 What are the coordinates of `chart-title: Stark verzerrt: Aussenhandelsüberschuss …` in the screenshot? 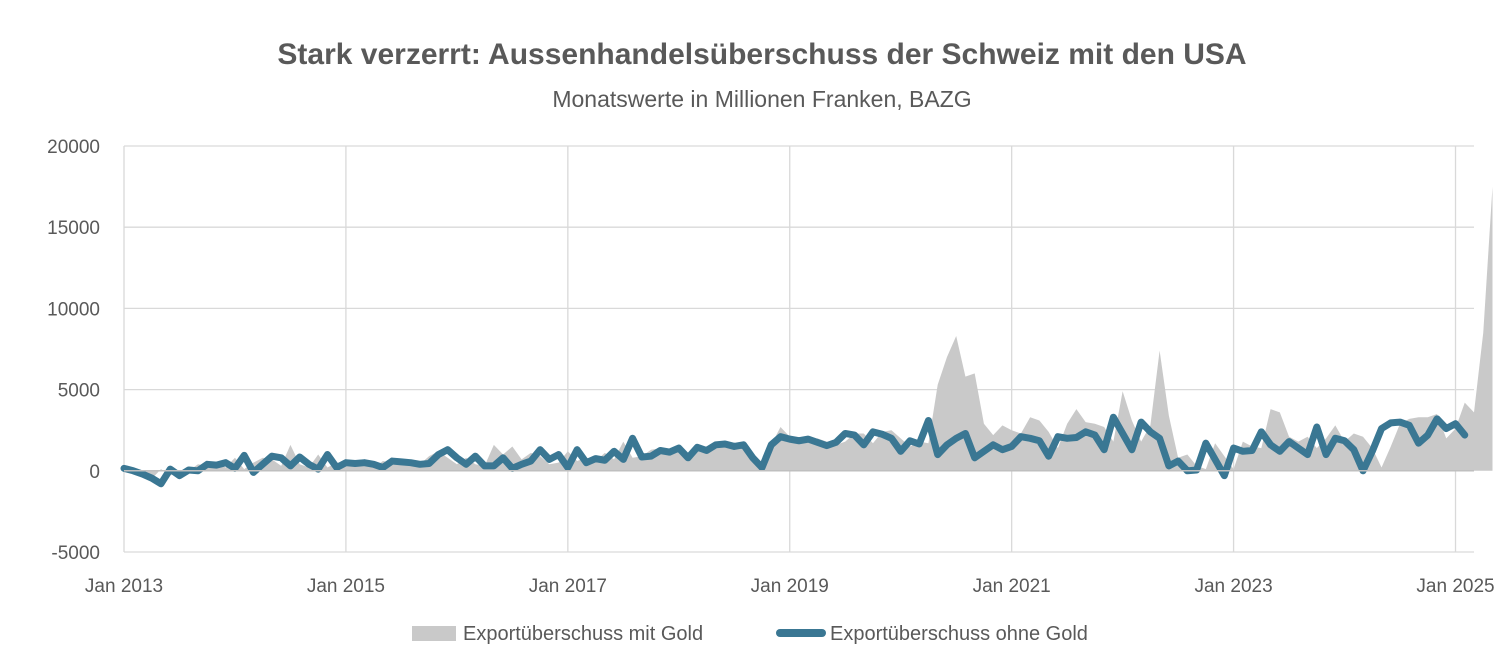 It's located at (762, 54).